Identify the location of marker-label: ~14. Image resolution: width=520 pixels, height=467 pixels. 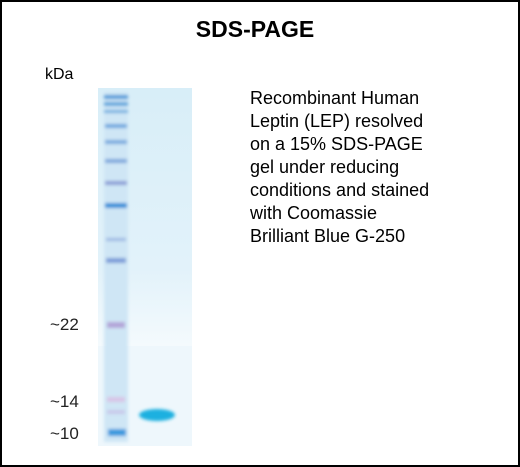
(64, 401).